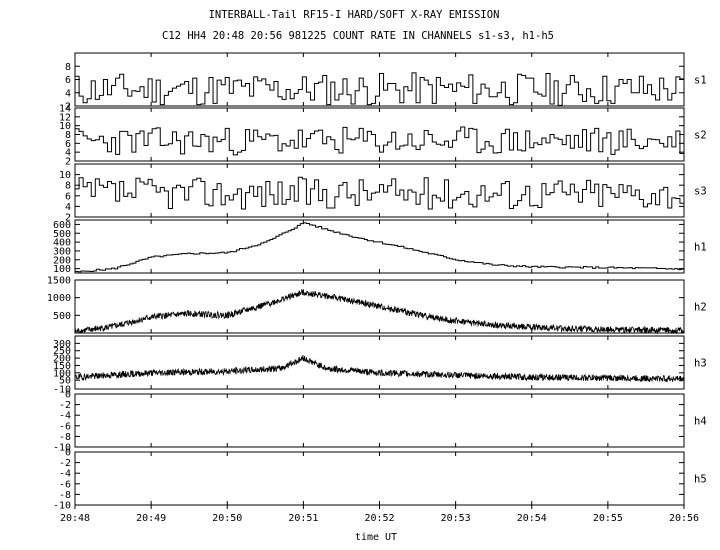 This screenshot has height=550, width=720. What do you see at coordinates (68, 453) in the screenshot?
I see `ytick-label-h5: 0` at bounding box center [68, 453].